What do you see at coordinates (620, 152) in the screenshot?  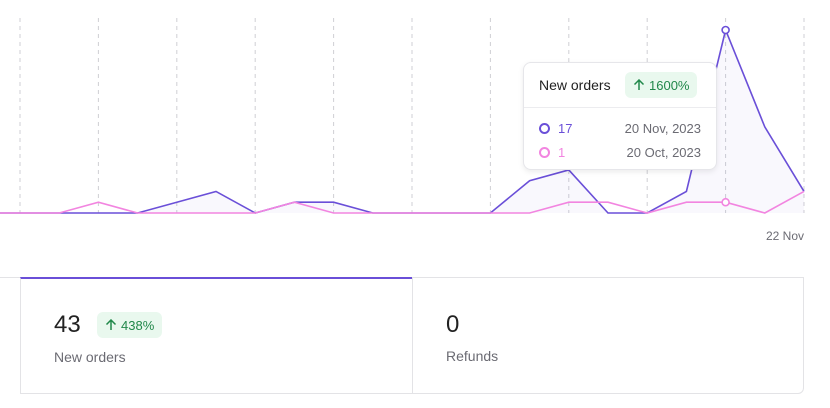 I see `tooltip-row: 1 20 Oct, 2023` at bounding box center [620, 152].